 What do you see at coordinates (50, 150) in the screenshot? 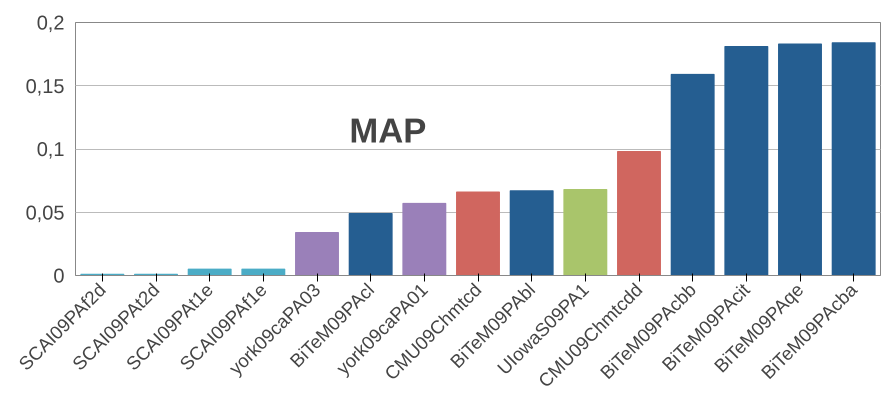
I see `y-tick-label: 0,1` at bounding box center [50, 150].